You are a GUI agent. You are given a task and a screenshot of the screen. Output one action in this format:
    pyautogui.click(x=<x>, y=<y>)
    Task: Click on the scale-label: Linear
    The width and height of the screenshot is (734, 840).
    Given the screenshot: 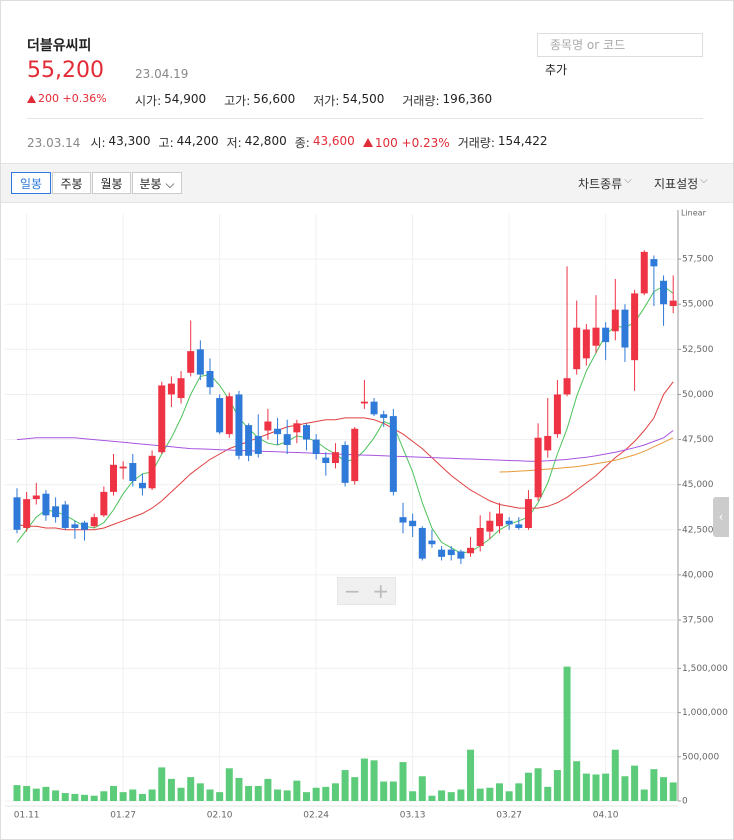 What is the action you would take?
    pyautogui.click(x=694, y=213)
    